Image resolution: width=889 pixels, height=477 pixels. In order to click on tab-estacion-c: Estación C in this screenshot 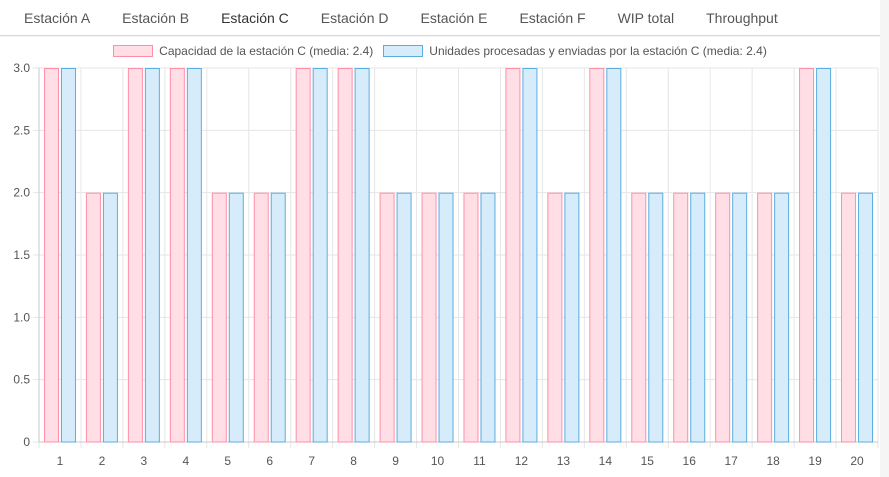, I will do `click(255, 17)`.